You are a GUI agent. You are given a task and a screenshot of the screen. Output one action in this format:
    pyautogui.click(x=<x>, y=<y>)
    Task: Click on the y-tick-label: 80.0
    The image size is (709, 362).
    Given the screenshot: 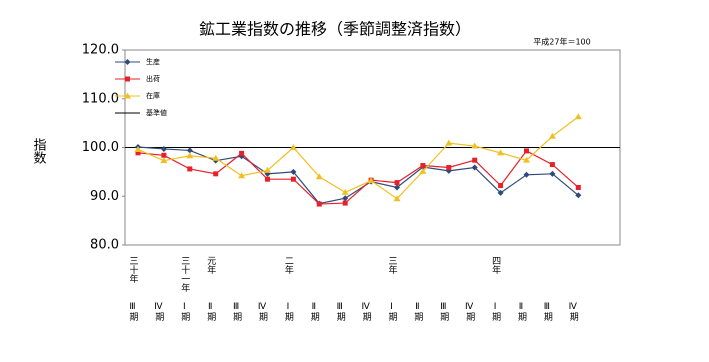 What is the action you would take?
    pyautogui.click(x=104, y=245)
    